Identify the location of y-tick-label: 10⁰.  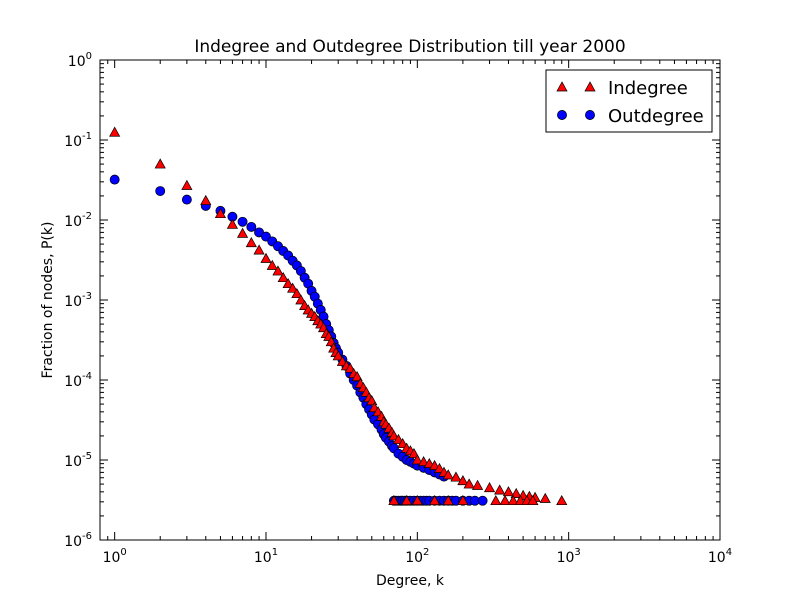
(80, 60).